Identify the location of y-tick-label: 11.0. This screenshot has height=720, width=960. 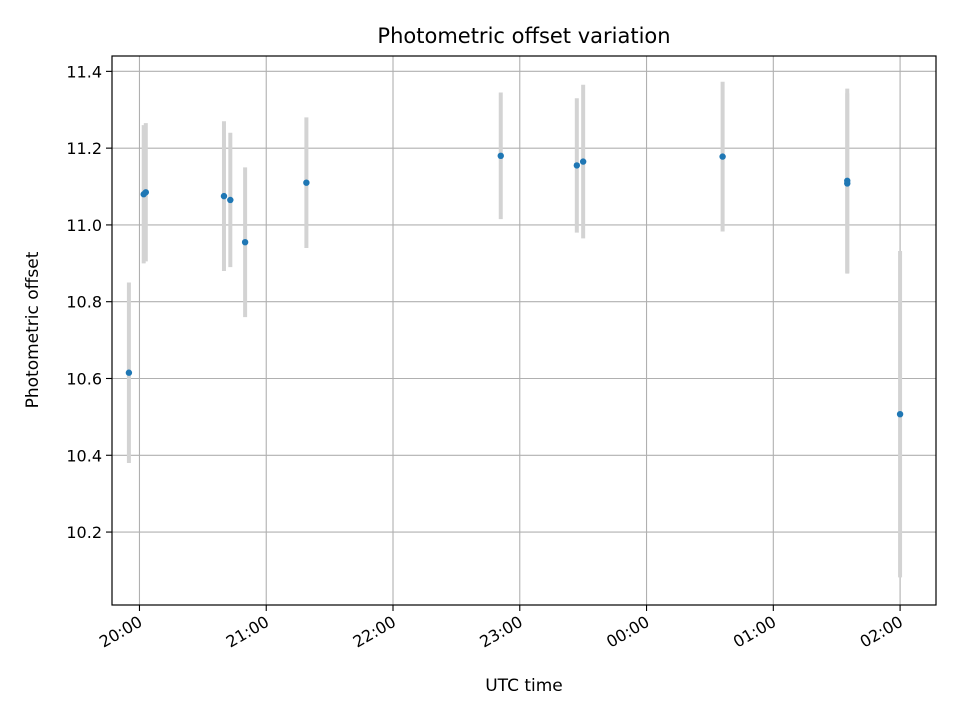
(84, 225).